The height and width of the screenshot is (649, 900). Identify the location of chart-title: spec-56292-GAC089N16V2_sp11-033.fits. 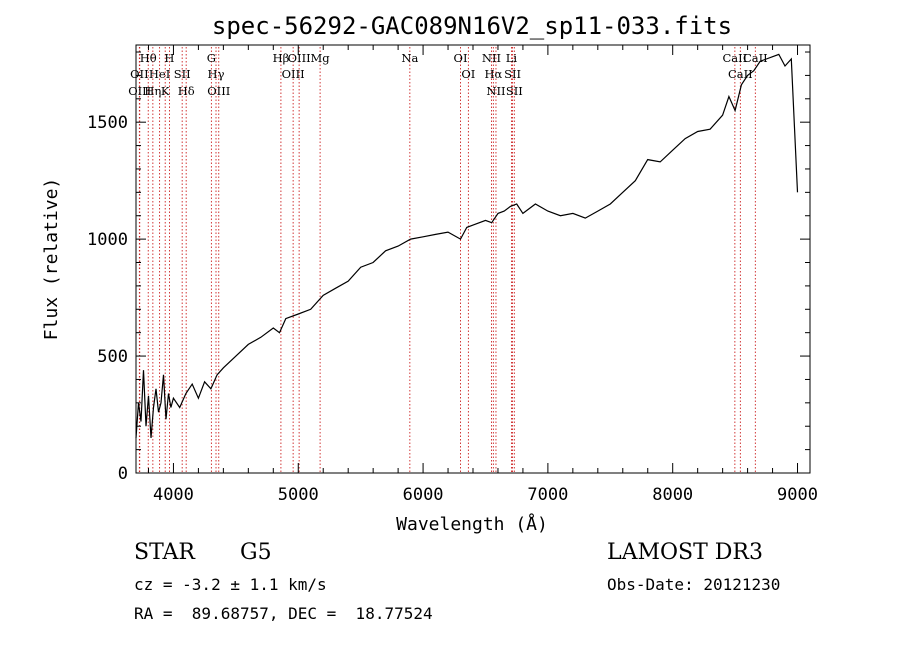
(472, 26).